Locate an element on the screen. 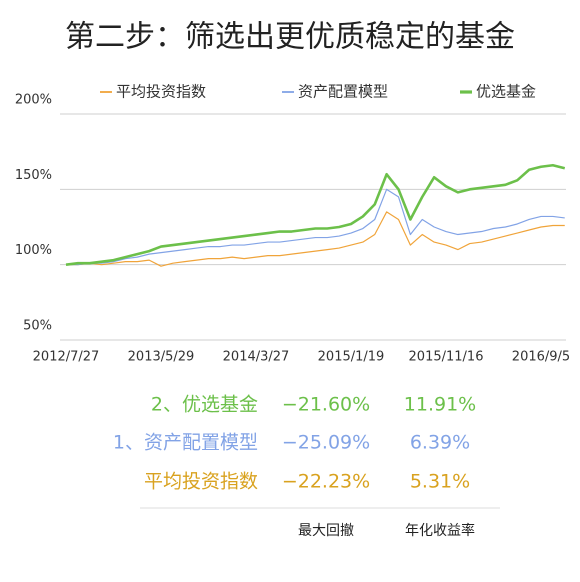  x-tick-label: 2016/9/5 is located at coordinates (541, 357).